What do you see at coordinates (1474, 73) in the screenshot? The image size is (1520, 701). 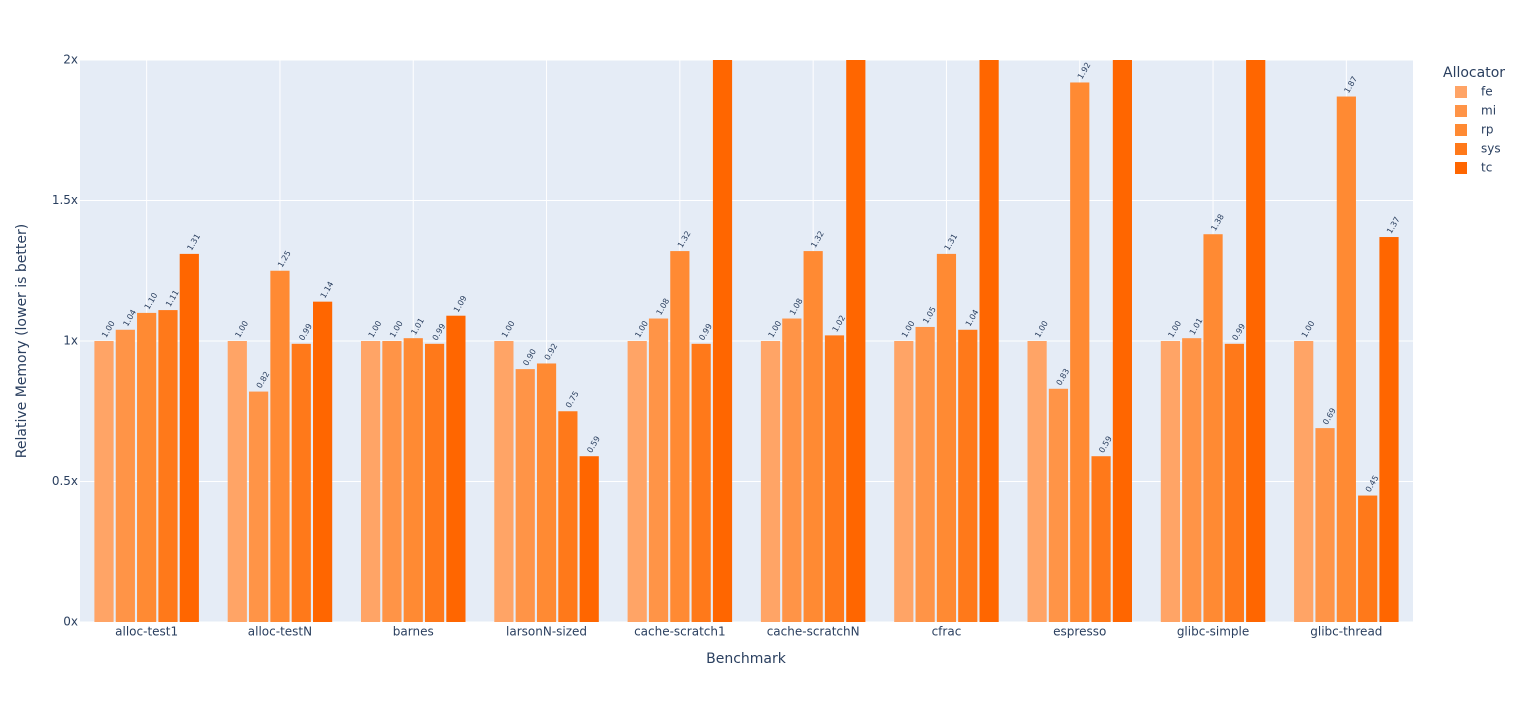 I see `legend-title: Allocator` at bounding box center [1474, 73].